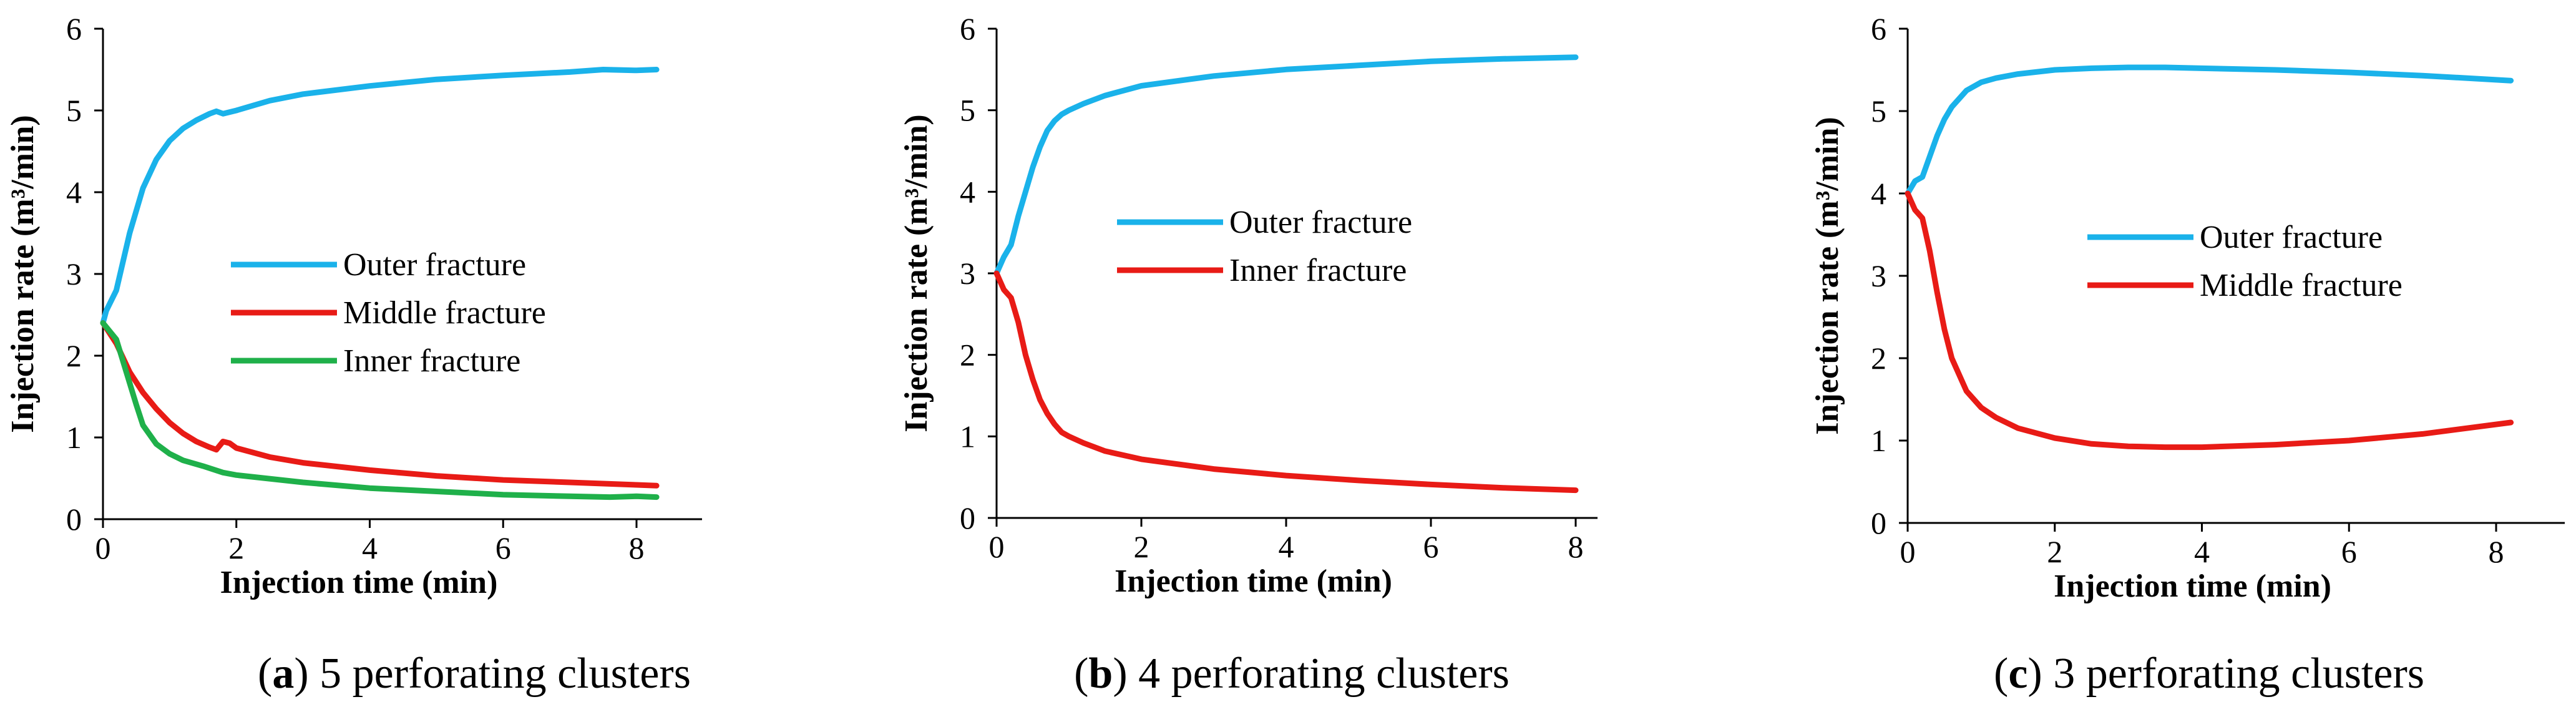 This screenshot has width=2576, height=722. Describe the element at coordinates (283, 674) in the screenshot. I see `caption-letter: a` at that location.